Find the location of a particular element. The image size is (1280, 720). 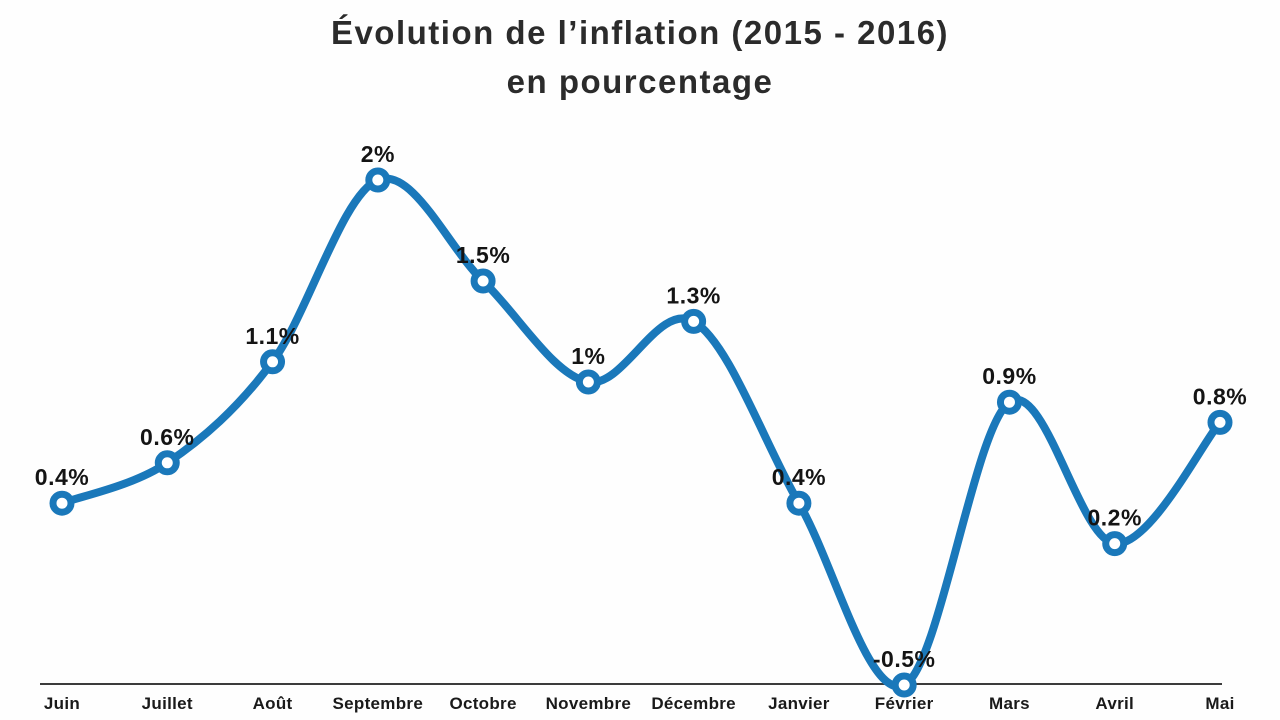

data-point-label: 1.1% is located at coordinates (272, 336).